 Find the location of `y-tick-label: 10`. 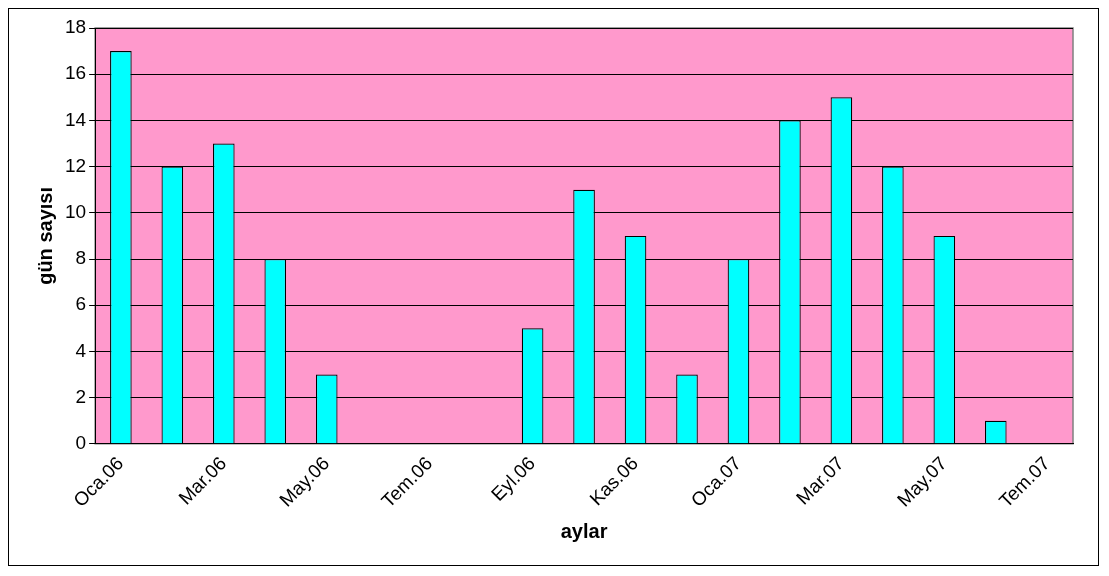

y-tick-label: 10 is located at coordinates (75, 212).